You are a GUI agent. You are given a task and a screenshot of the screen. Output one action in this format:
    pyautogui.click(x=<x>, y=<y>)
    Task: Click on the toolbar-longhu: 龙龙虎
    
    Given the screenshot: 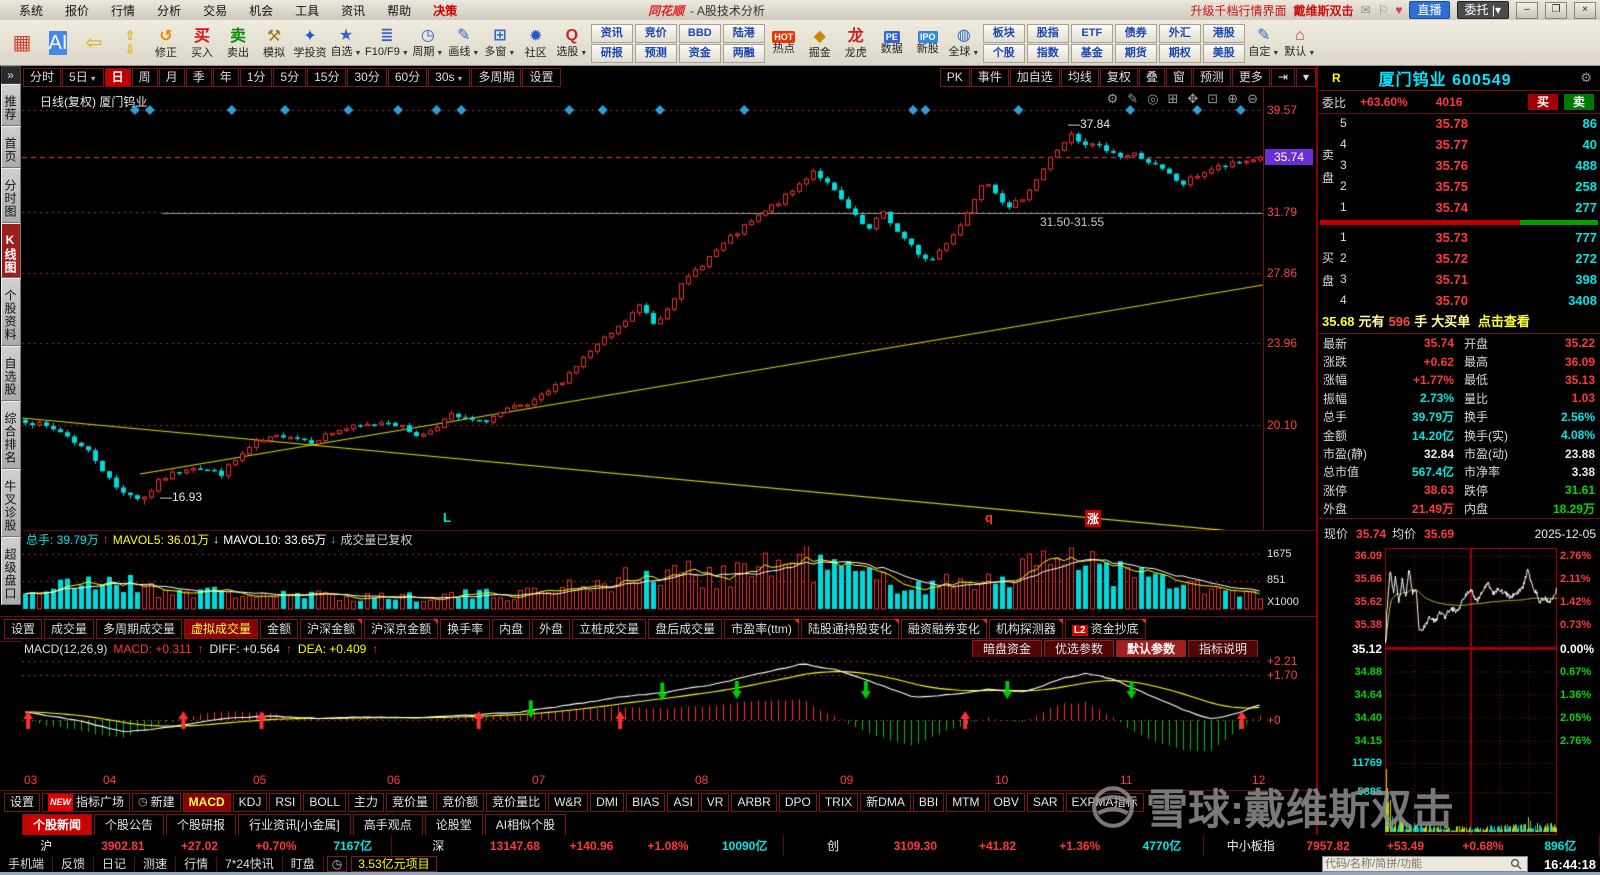 What is the action you would take?
    pyautogui.click(x=856, y=43)
    